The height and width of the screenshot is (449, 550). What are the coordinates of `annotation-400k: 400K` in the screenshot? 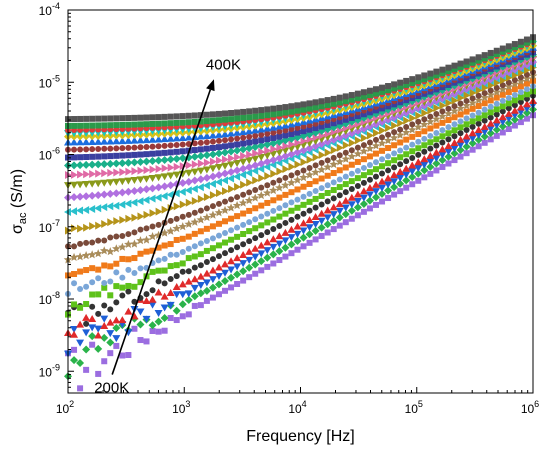 It's located at (223, 64).